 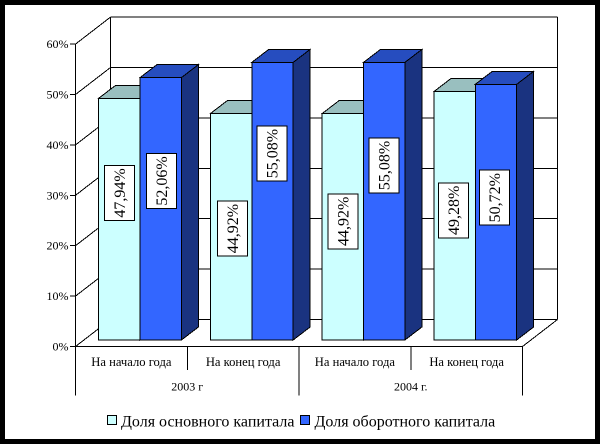 I want to click on svg-text: 2004 г., so click(x=411, y=387).